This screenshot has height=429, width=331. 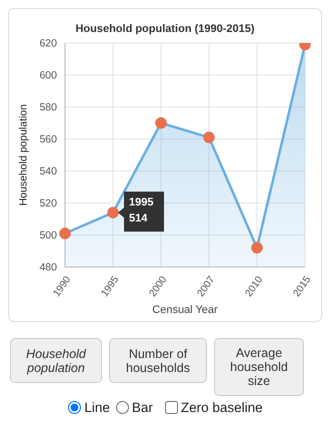 I want to click on text: Bar, so click(x=141, y=407).